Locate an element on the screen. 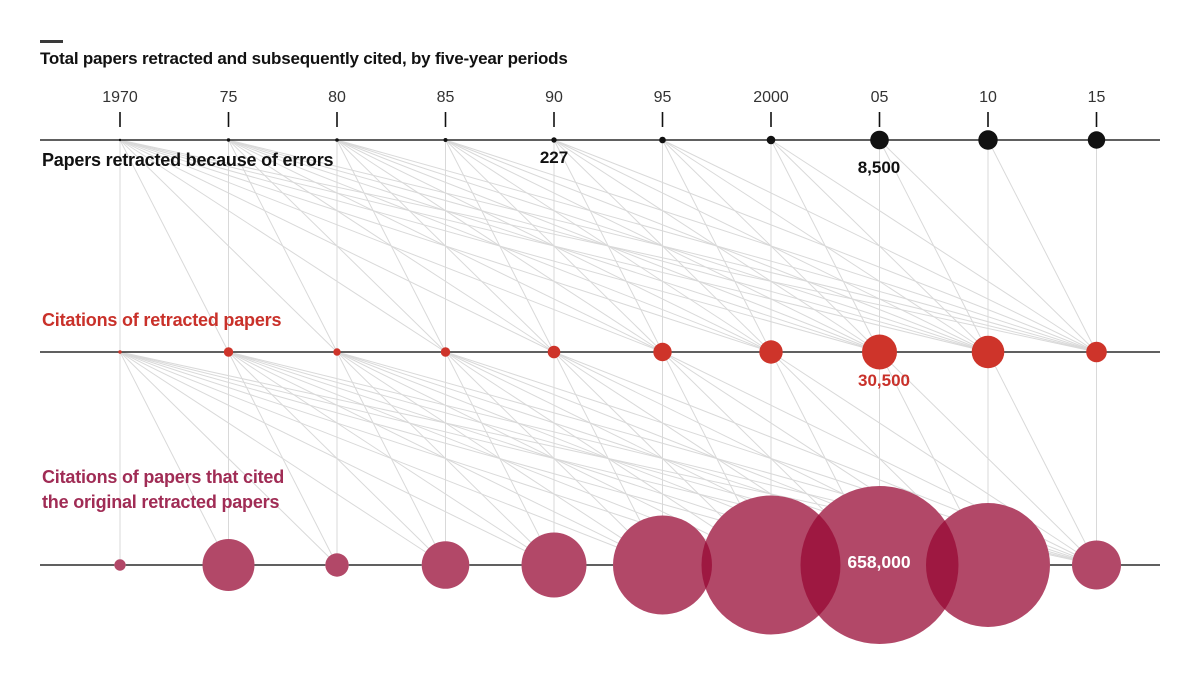 The image size is (1200, 686). value-label-658000: 658,000 is located at coordinates (879, 562).